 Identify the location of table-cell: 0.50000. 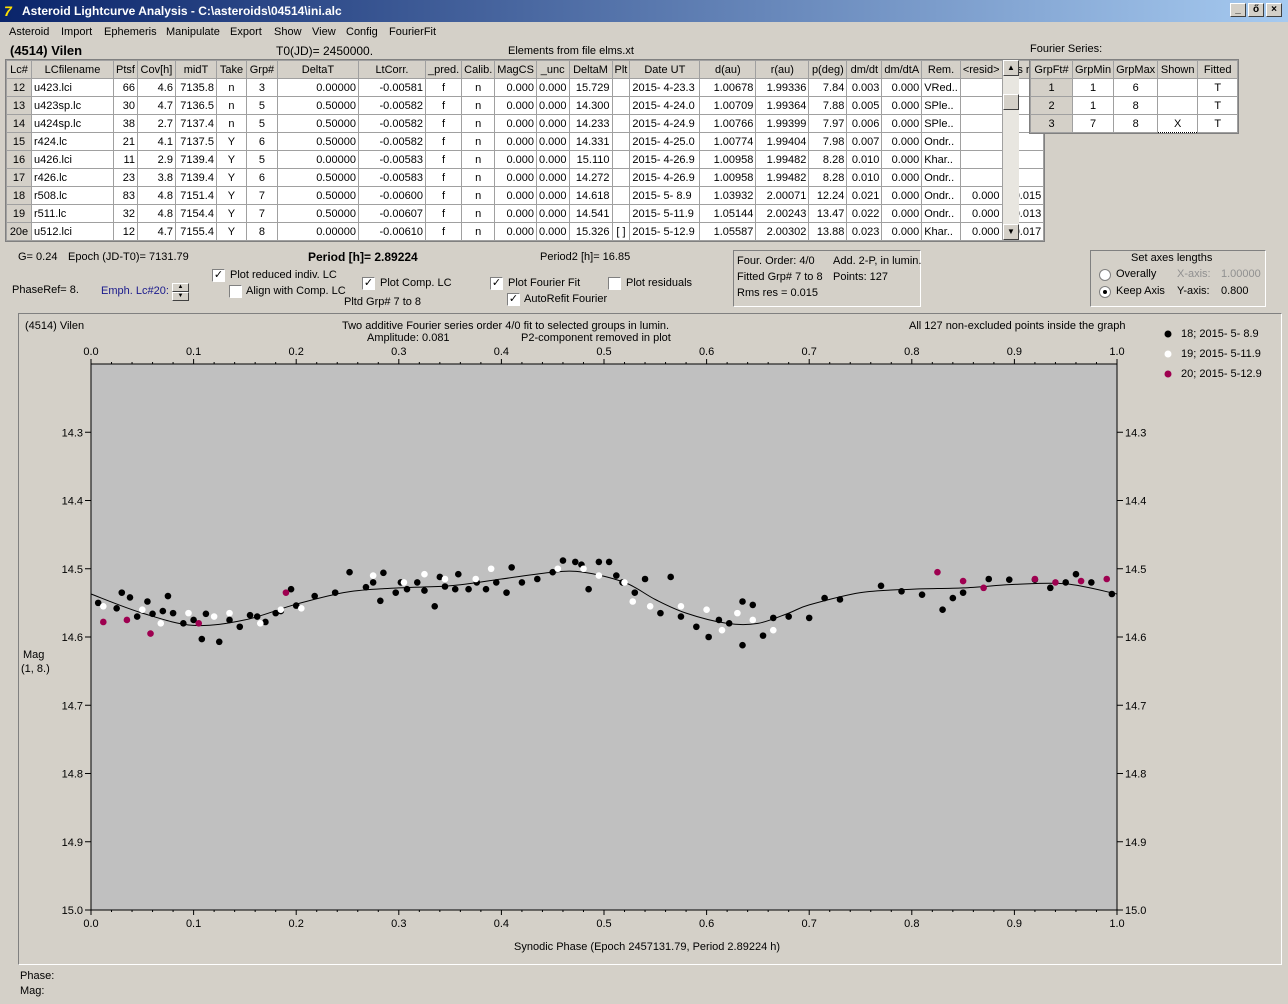
(317, 213).